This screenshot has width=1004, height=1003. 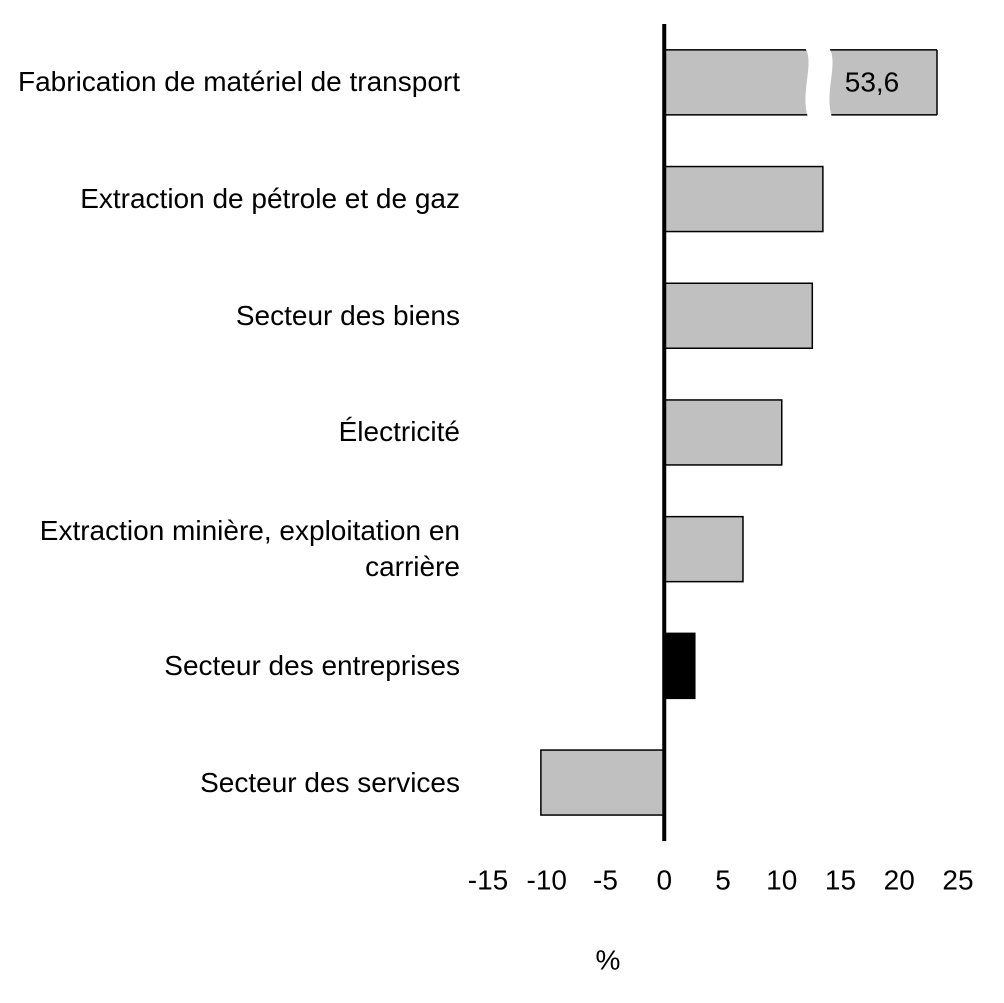 What do you see at coordinates (312, 665) in the screenshot?
I see `category-label: Secteur des entreprises` at bounding box center [312, 665].